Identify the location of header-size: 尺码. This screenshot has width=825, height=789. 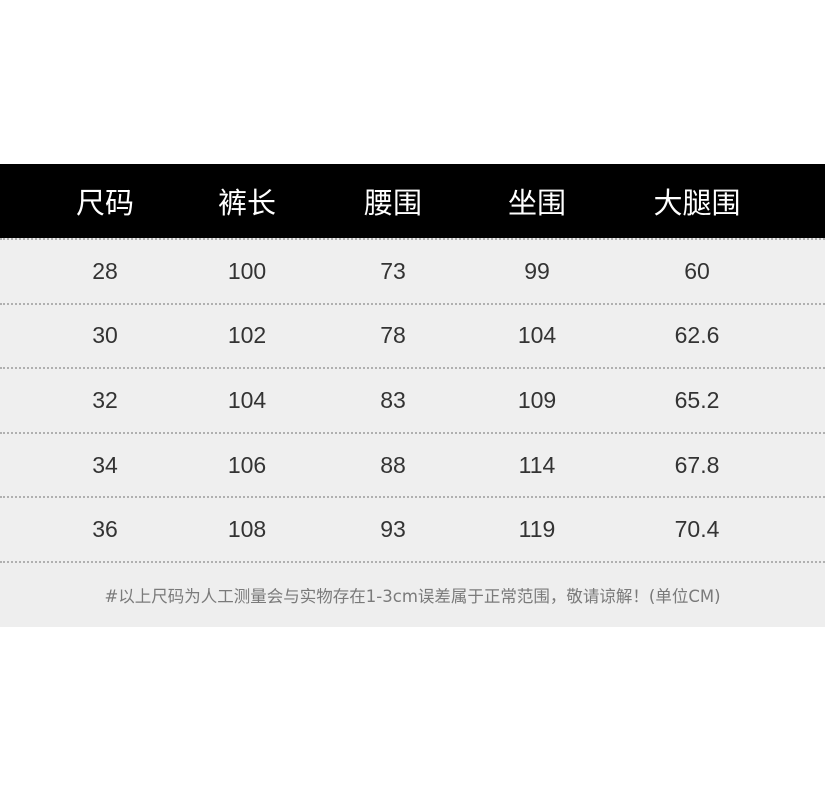
(104, 203).